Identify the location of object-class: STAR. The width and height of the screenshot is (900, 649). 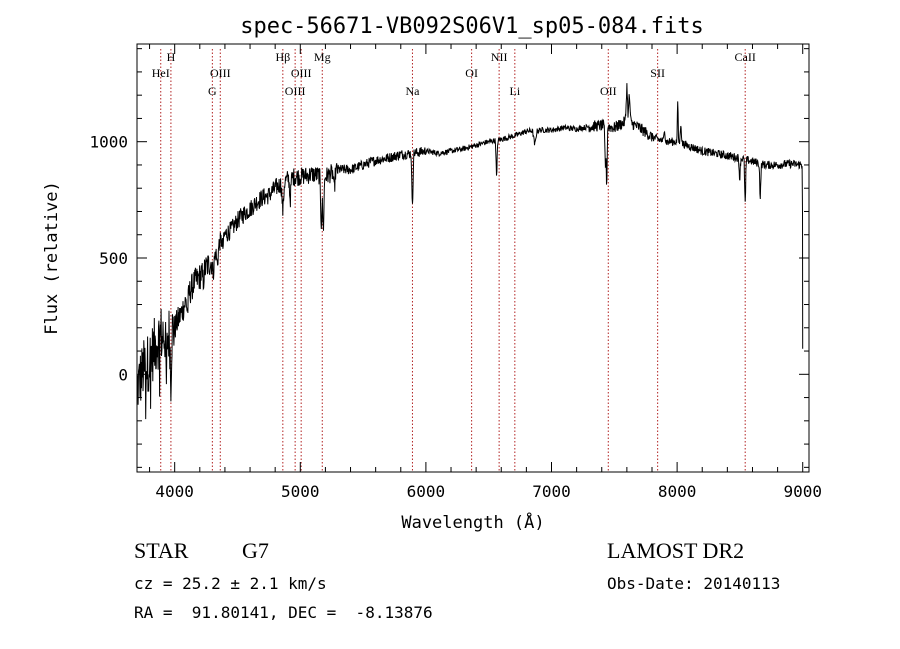
(161, 550).